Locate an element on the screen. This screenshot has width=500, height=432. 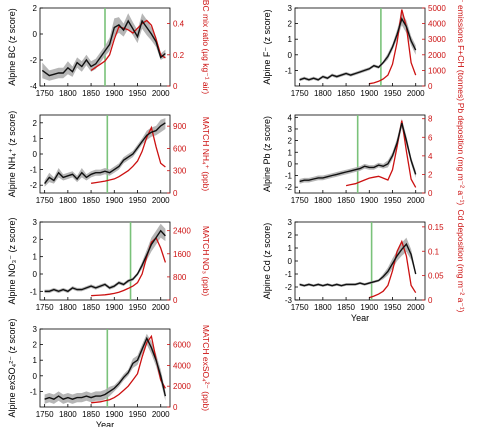
y-right-tick-label: 800 is located at coordinates (180, 277).